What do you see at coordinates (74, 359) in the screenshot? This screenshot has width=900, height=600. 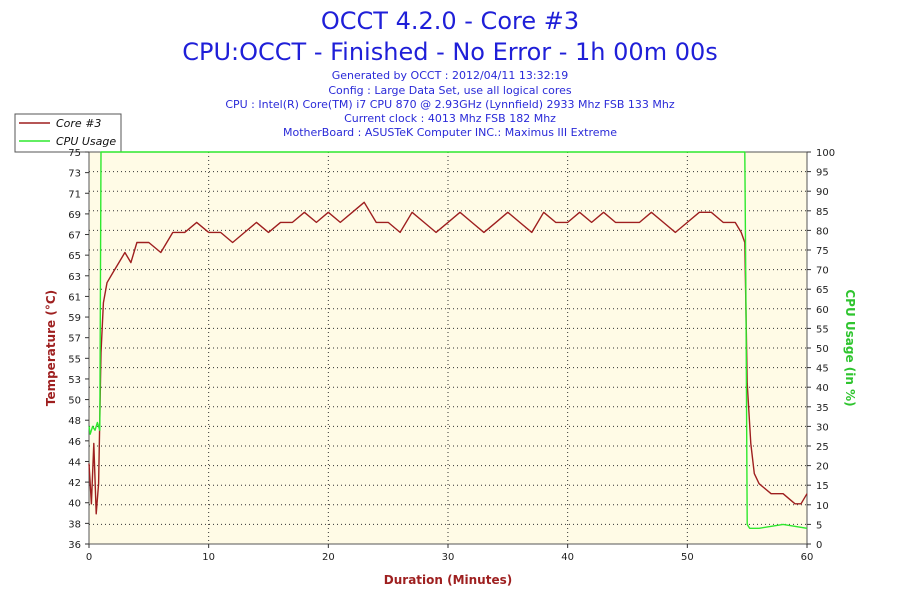 I see `y-tick-label: 55` at bounding box center [74, 359].